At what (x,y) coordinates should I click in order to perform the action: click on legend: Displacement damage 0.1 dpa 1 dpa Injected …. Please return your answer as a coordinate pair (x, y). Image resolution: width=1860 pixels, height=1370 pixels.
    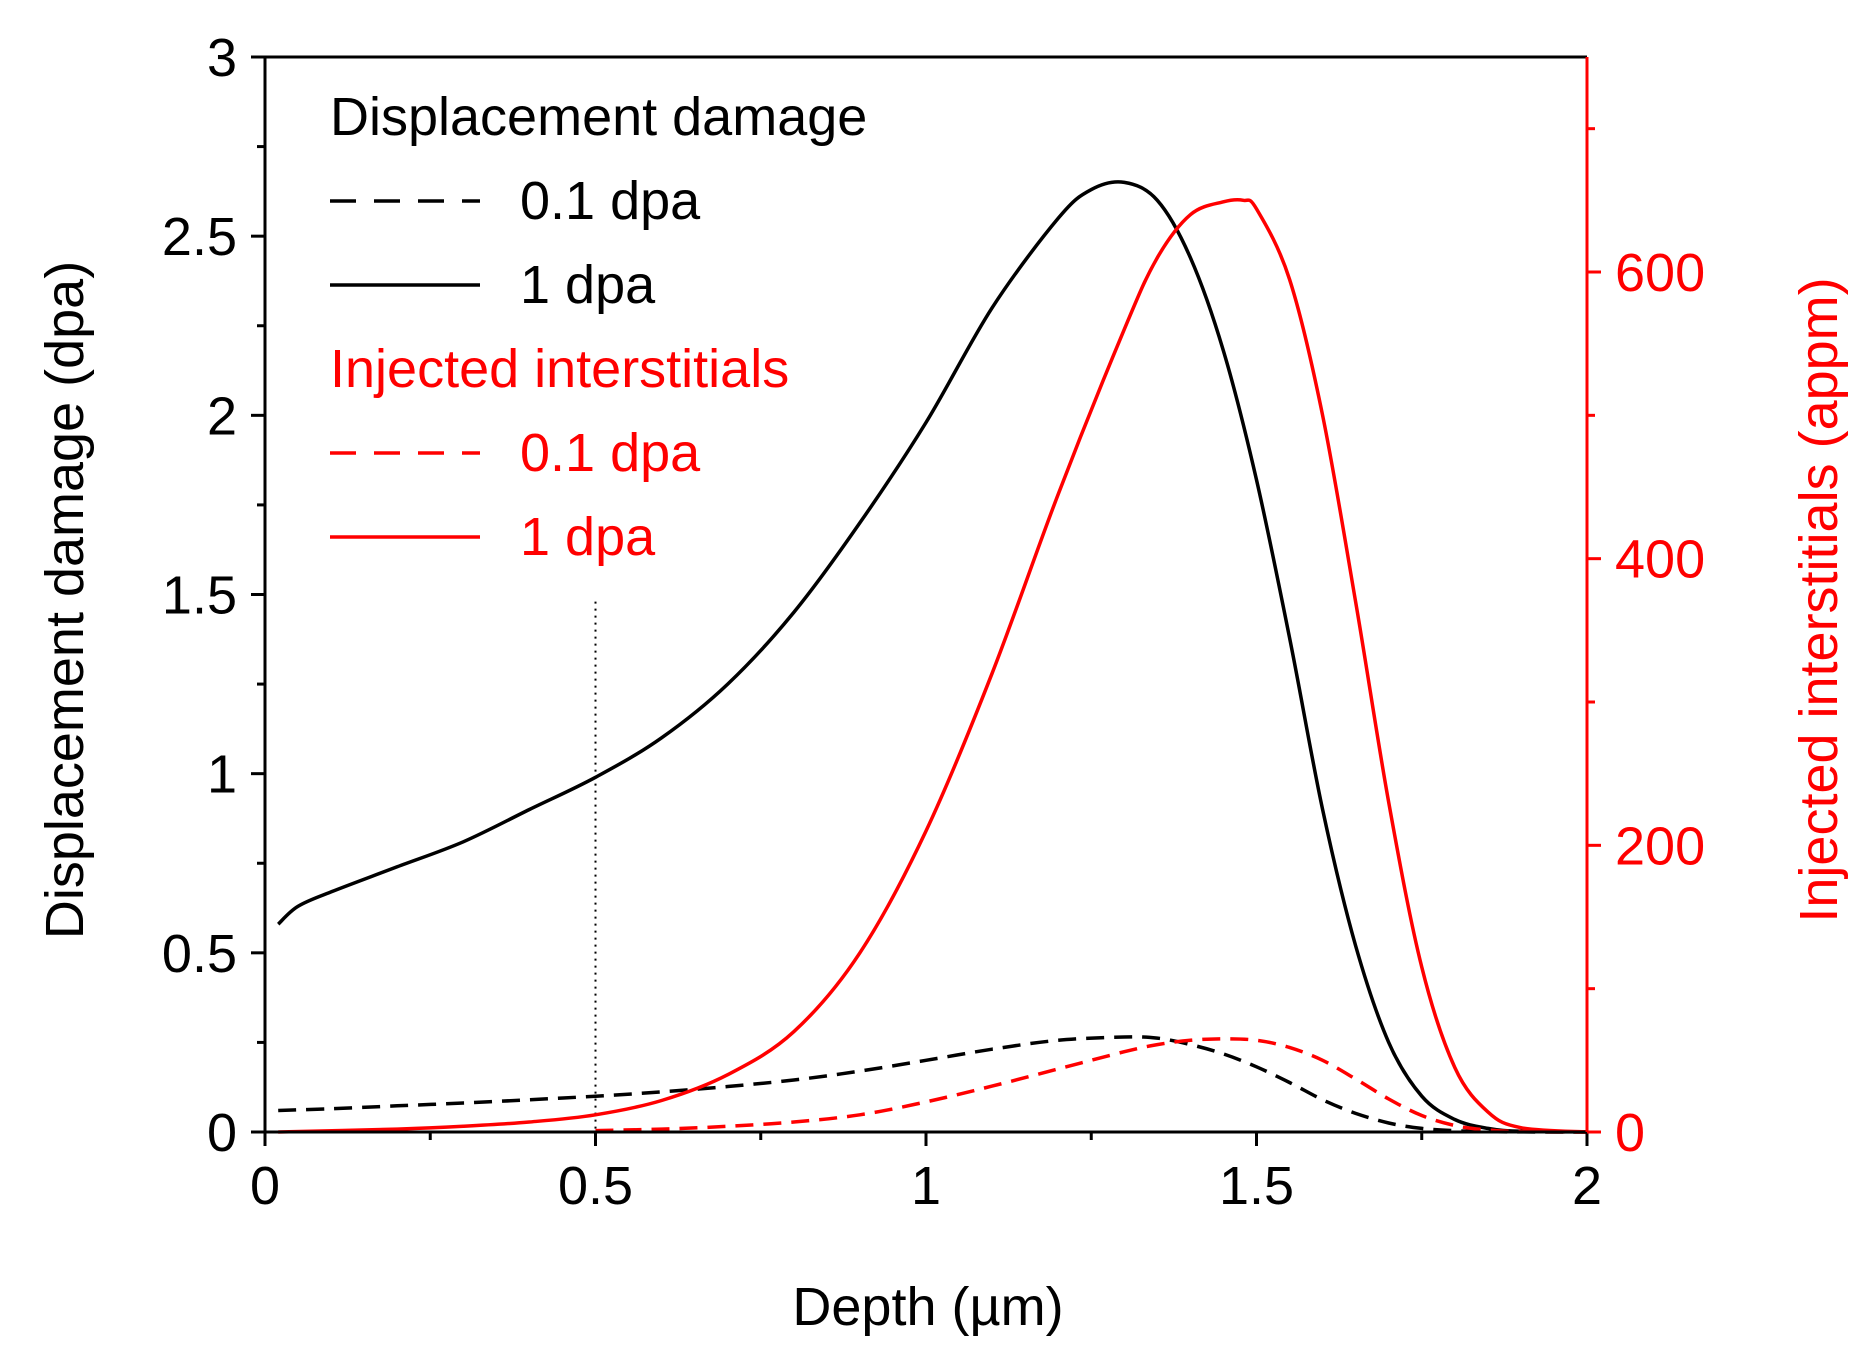
    Looking at the image, I should click on (598, 327).